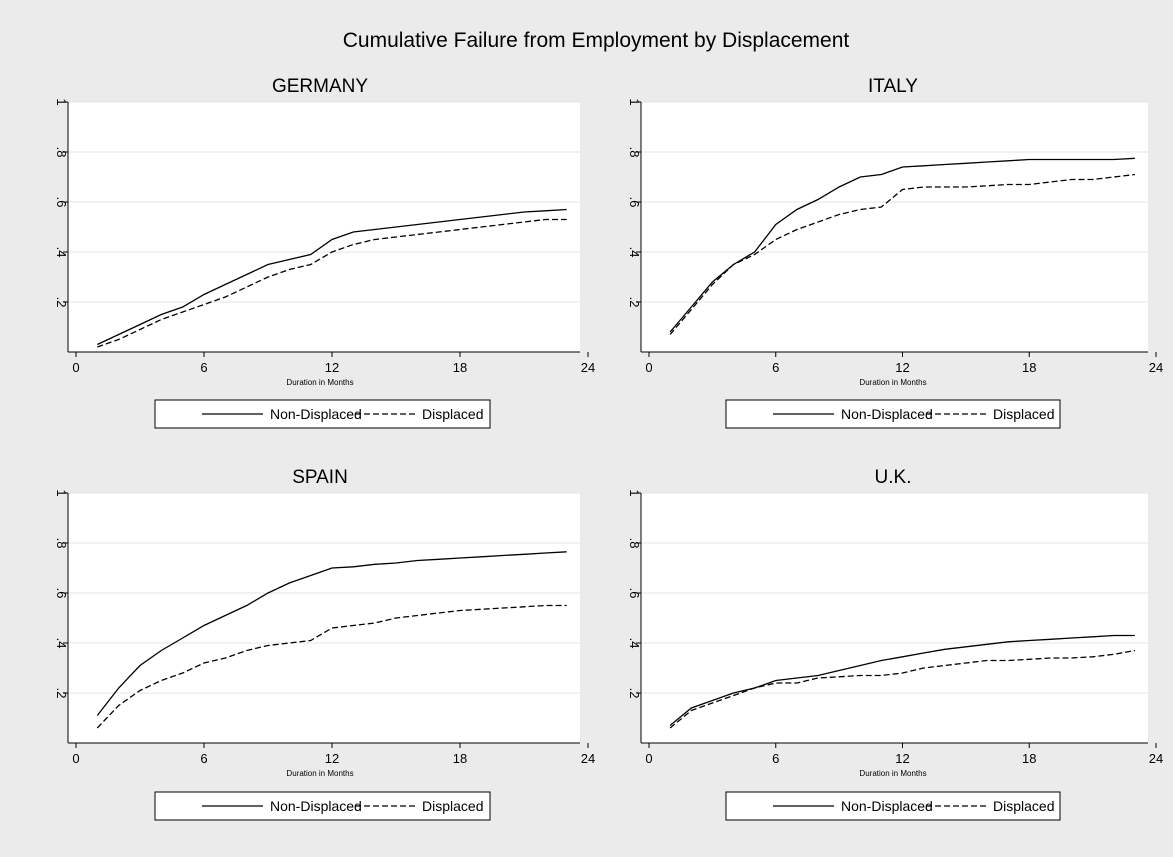  What do you see at coordinates (893, 86) in the screenshot?
I see `panel-title: ITALY` at bounding box center [893, 86].